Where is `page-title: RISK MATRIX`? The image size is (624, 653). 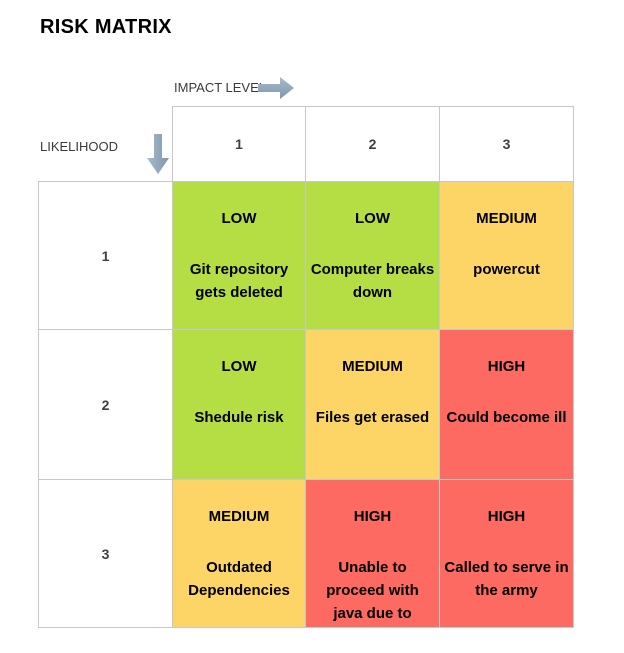
page-title: RISK MATRIX is located at coordinates (106, 27).